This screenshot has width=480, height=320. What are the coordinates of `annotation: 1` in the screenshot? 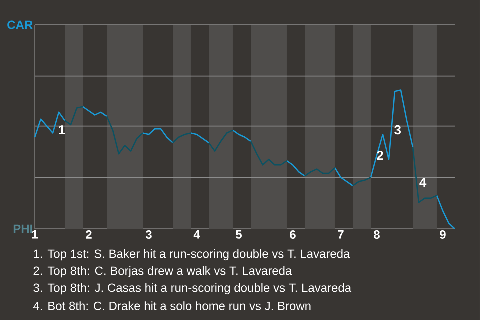 It's located at (62, 130).